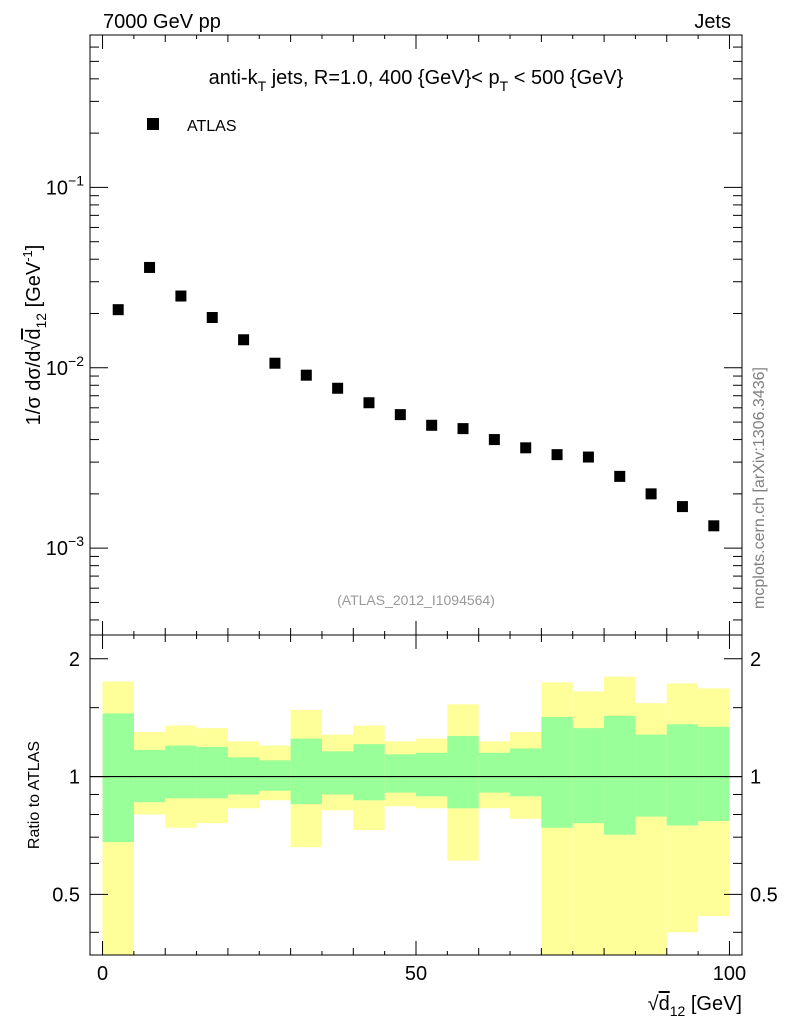 The height and width of the screenshot is (1024, 786). Describe the element at coordinates (759, 488) in the screenshot. I see `watermark: mcplots.cern.ch [arXiv:1306.3436]` at that location.